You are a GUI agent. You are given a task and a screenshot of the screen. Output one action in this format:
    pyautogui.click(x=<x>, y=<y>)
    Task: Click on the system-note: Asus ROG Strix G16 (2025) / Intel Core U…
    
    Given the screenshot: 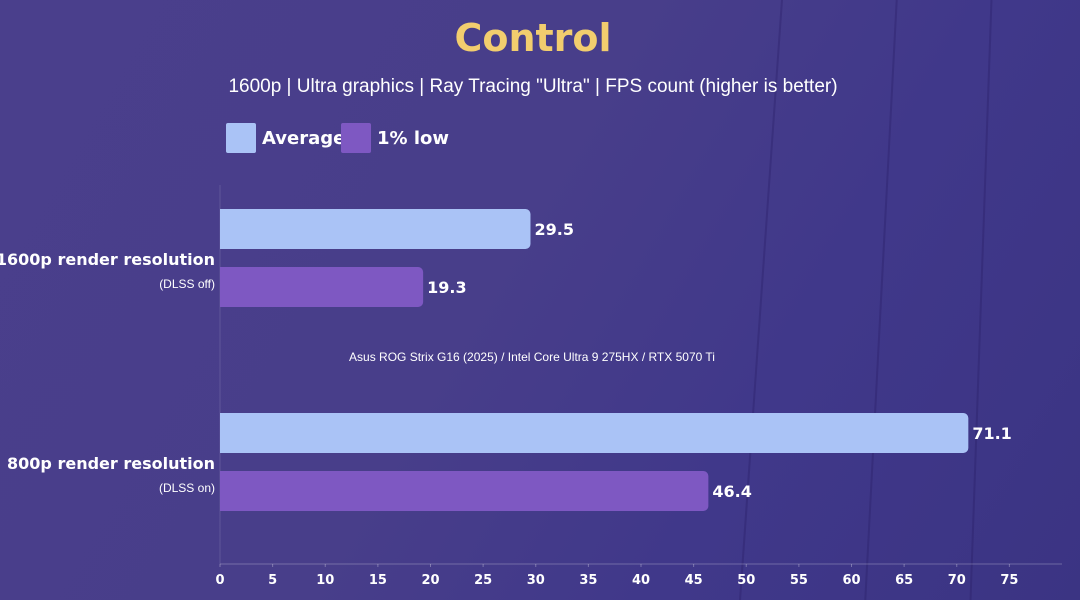 What is the action you would take?
    pyautogui.click(x=532, y=357)
    